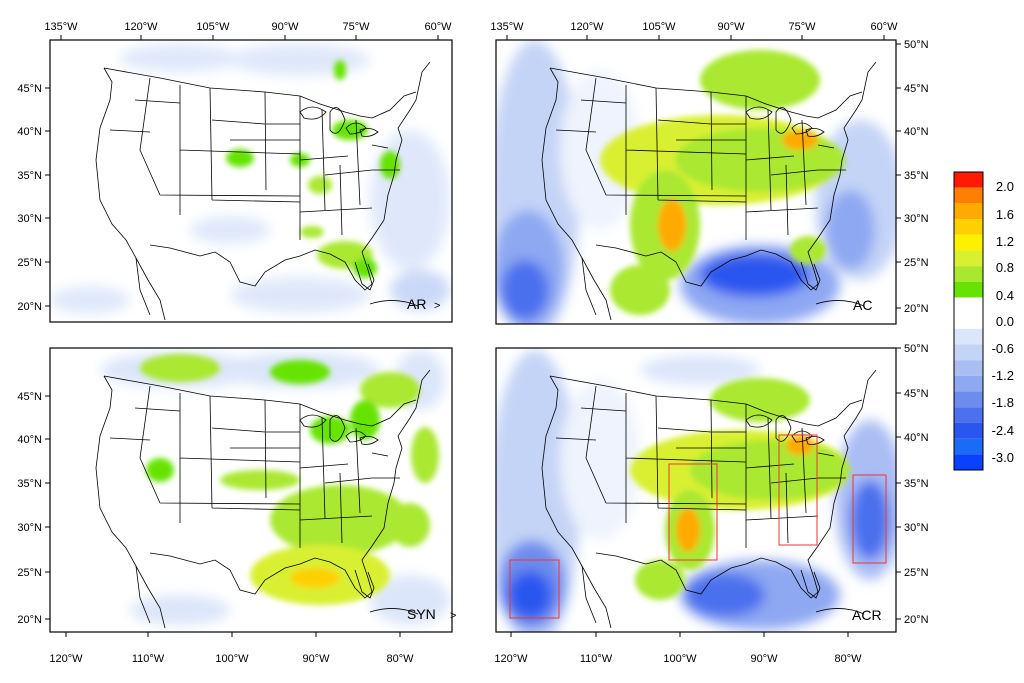  Describe the element at coordinates (1003, 348) in the screenshot. I see `colorbar-label: -0.6` at that location.